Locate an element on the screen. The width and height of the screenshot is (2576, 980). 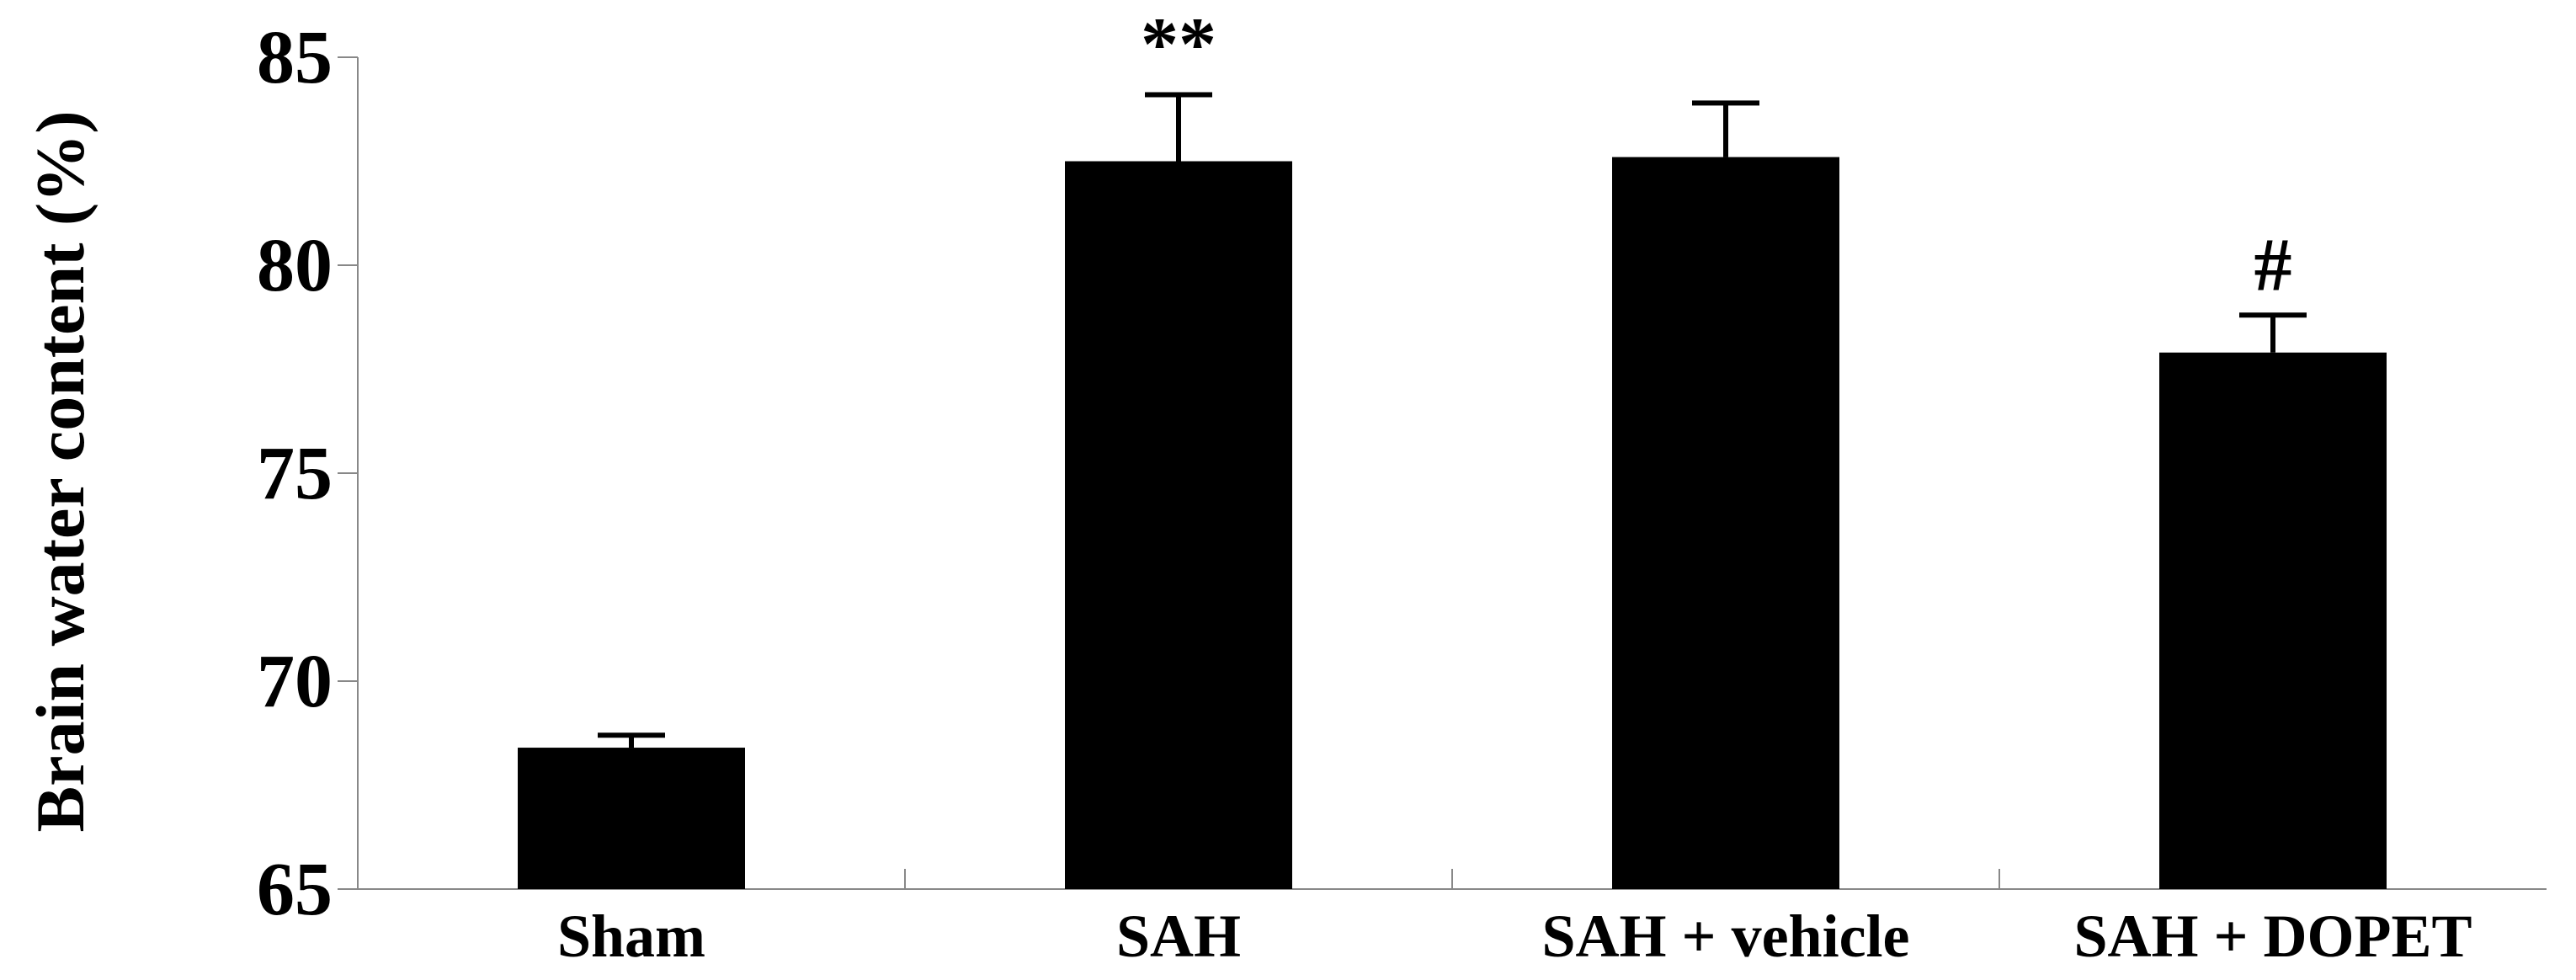
x-tick-label: Sham is located at coordinates (631, 937).